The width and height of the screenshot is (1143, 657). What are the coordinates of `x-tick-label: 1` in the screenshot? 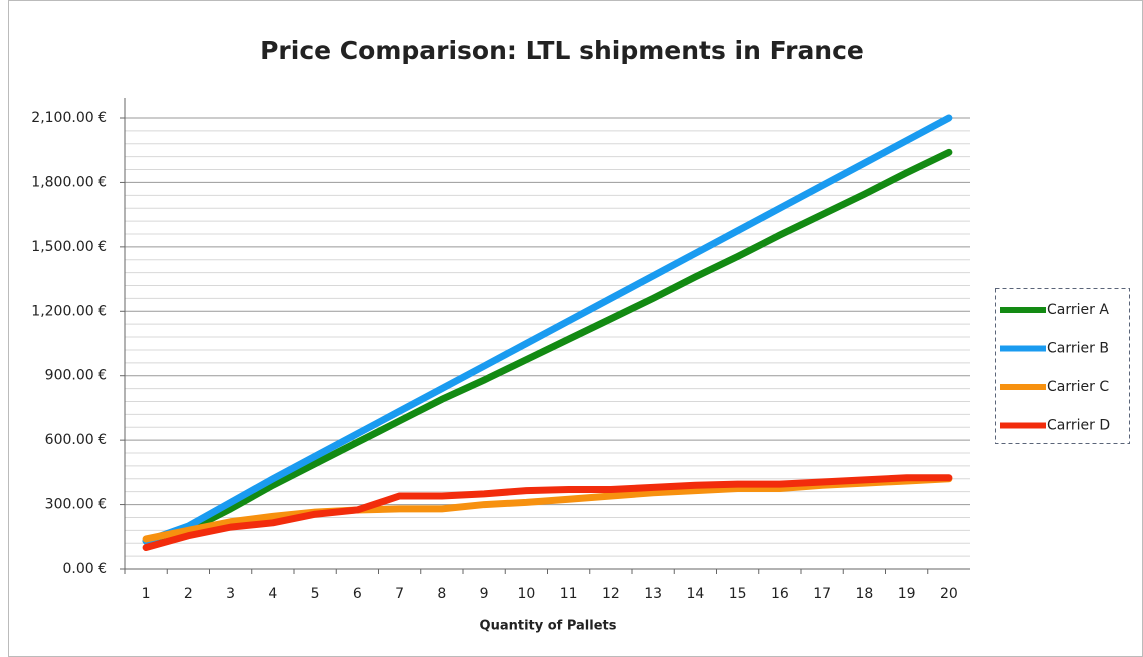 It's located at (146, 594).